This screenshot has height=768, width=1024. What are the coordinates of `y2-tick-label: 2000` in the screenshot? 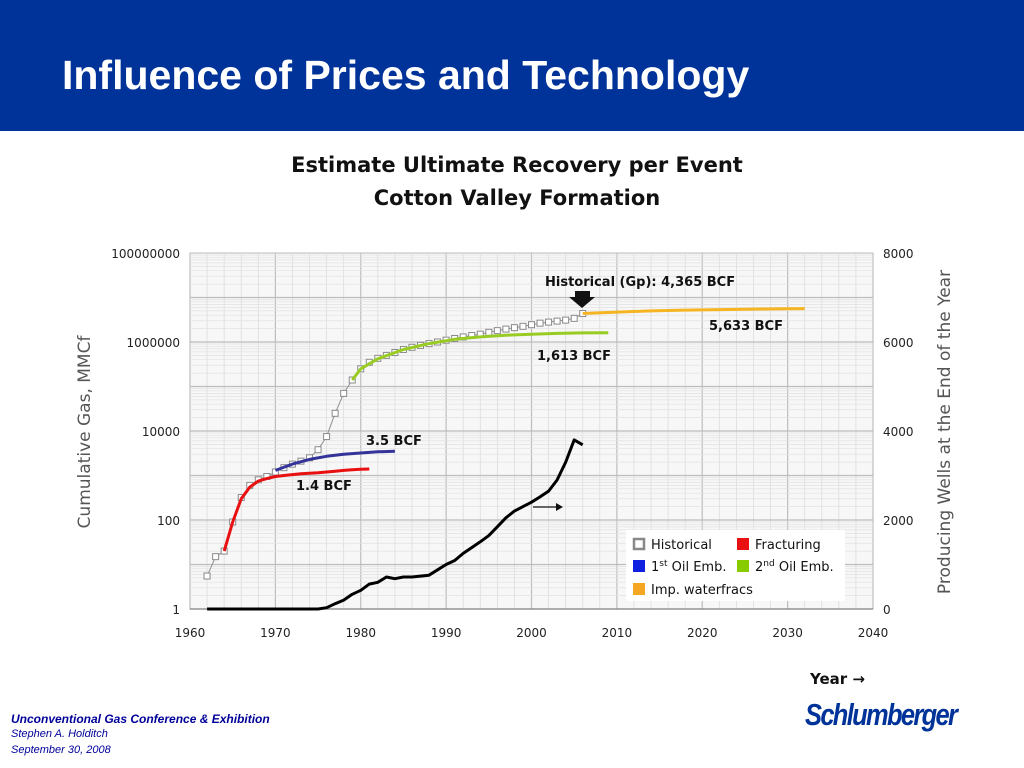 It's located at (898, 521).